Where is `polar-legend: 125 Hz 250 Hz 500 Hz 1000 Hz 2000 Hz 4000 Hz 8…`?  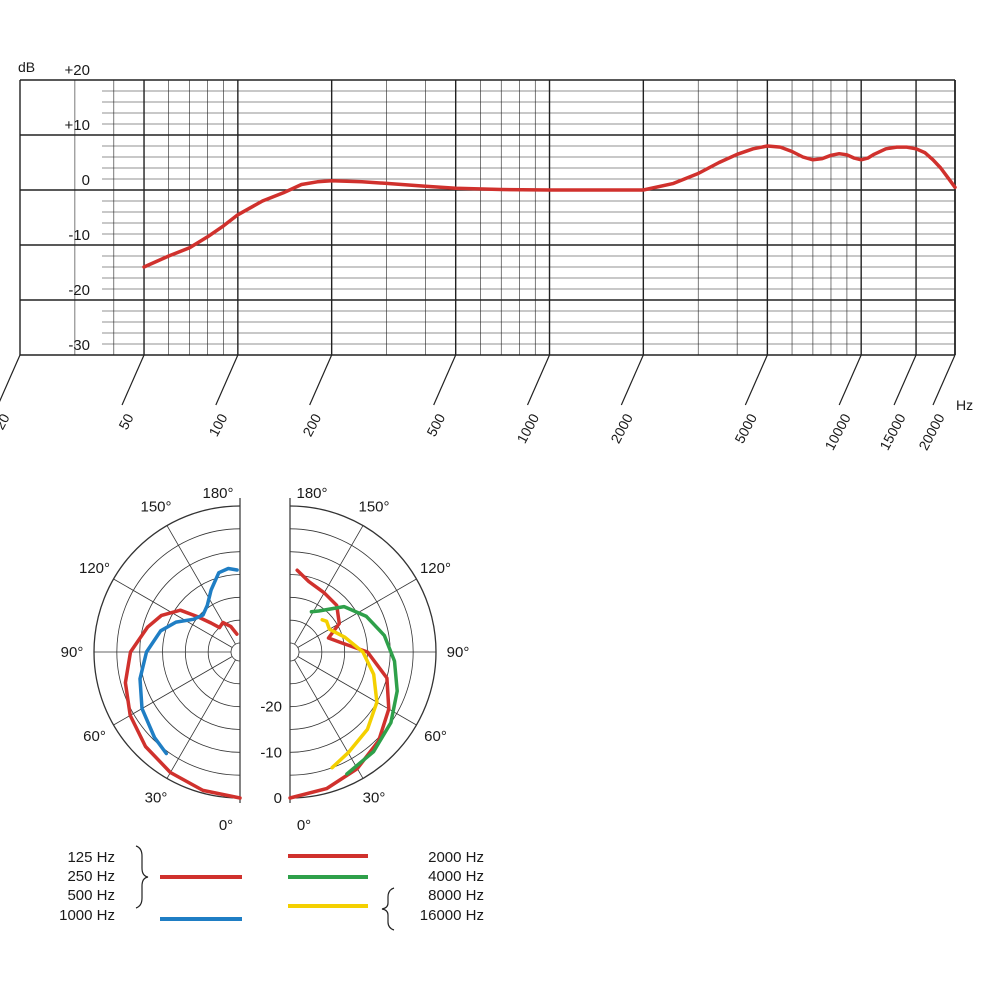
polar-legend: 125 Hz 250 Hz 500 Hz 1000 Hz 2000 Hz 4000 Hz 8… is located at coordinates (271, 888).